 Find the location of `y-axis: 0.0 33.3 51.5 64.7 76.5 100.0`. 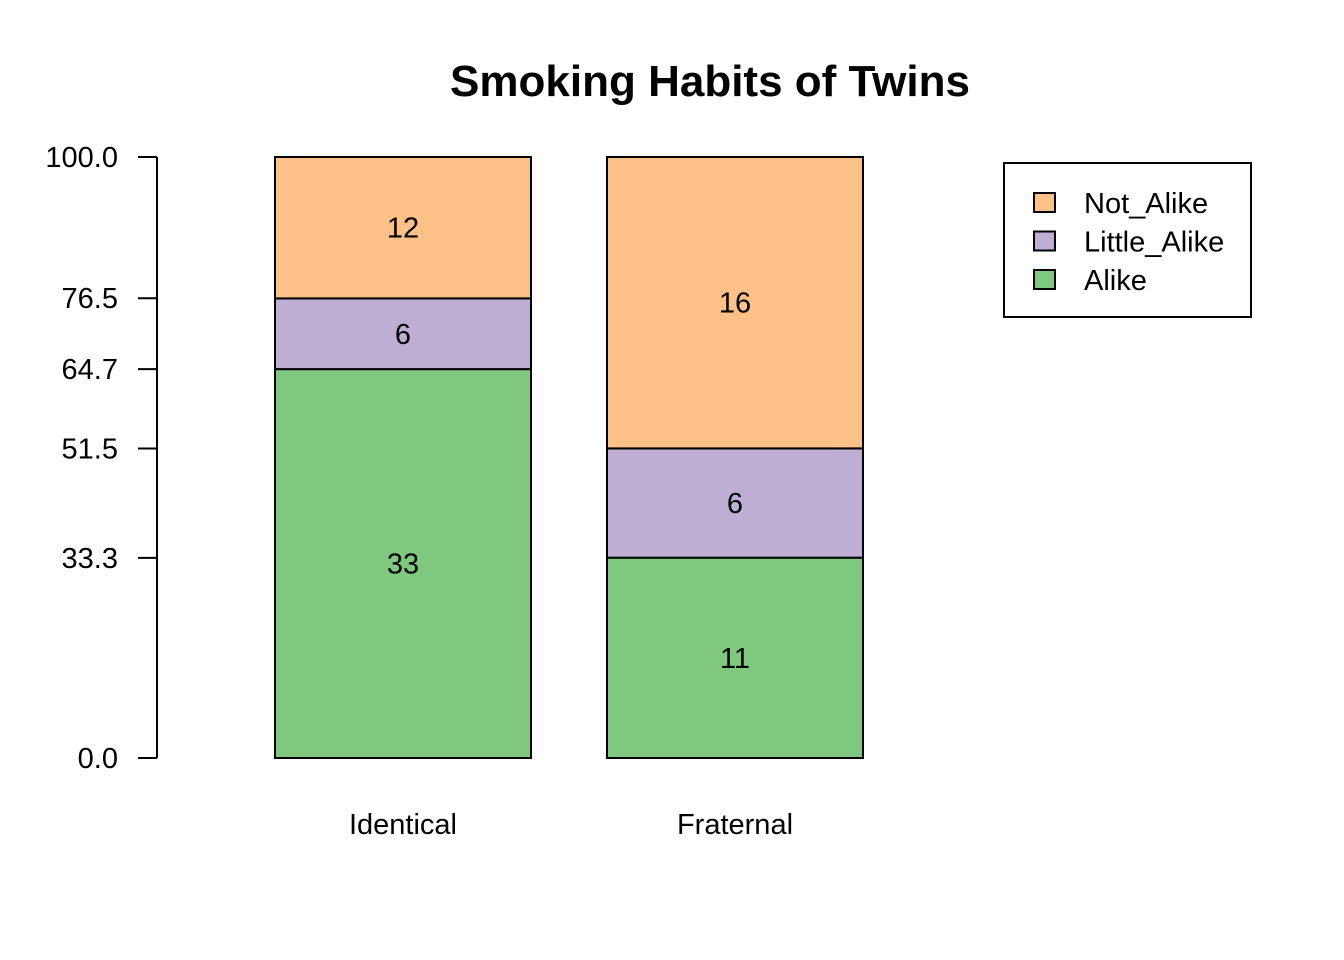

y-axis: 0.0 33.3 51.5 64.7 76.5 100.0 is located at coordinates (101, 458).